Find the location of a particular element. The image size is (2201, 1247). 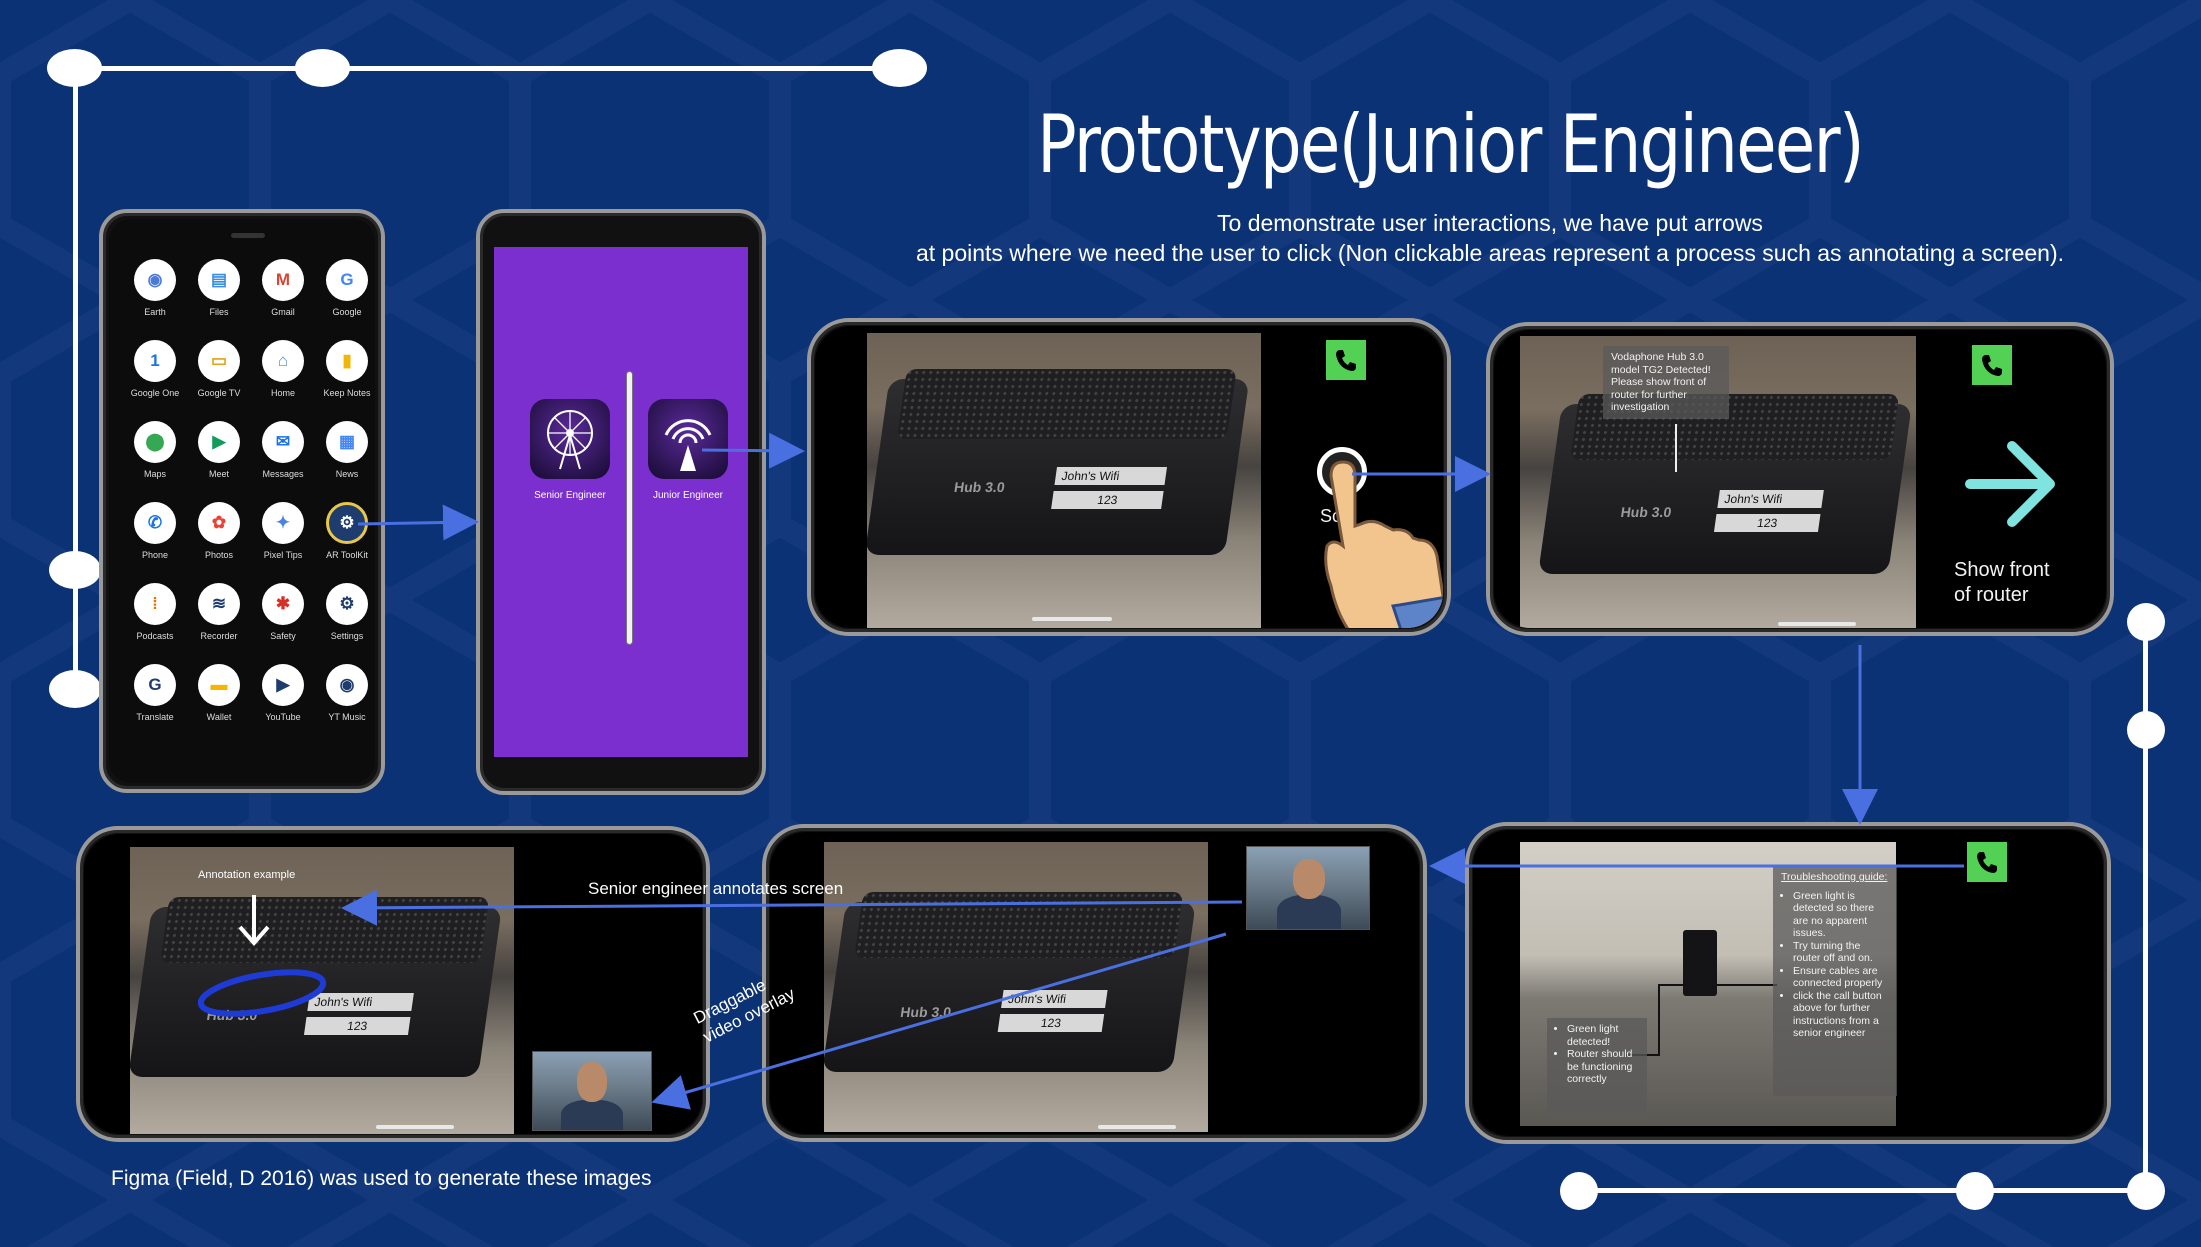

app-ar-toolkit: ⚙ AR ToolKit is located at coordinates (345, 542).